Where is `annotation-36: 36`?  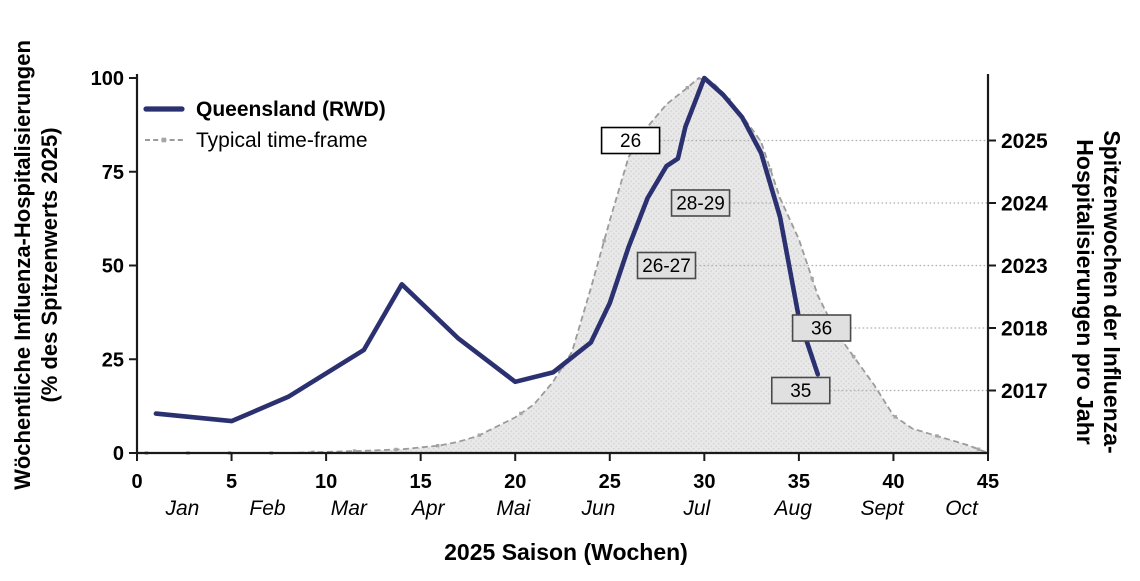
annotation-36: 36 is located at coordinates (821, 328).